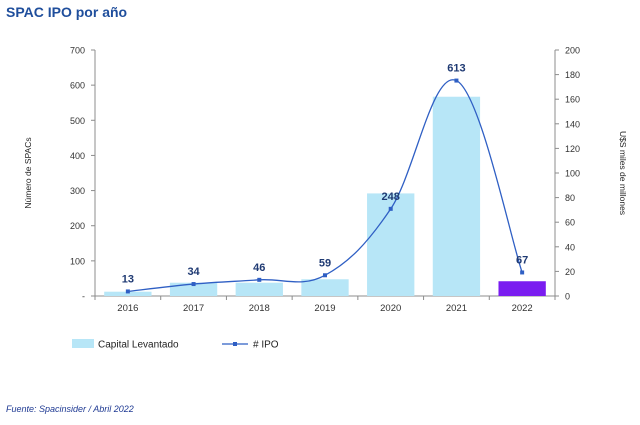  Describe the element at coordinates (128, 279) in the screenshot. I see `ipo-data-label-2016: 13` at that location.